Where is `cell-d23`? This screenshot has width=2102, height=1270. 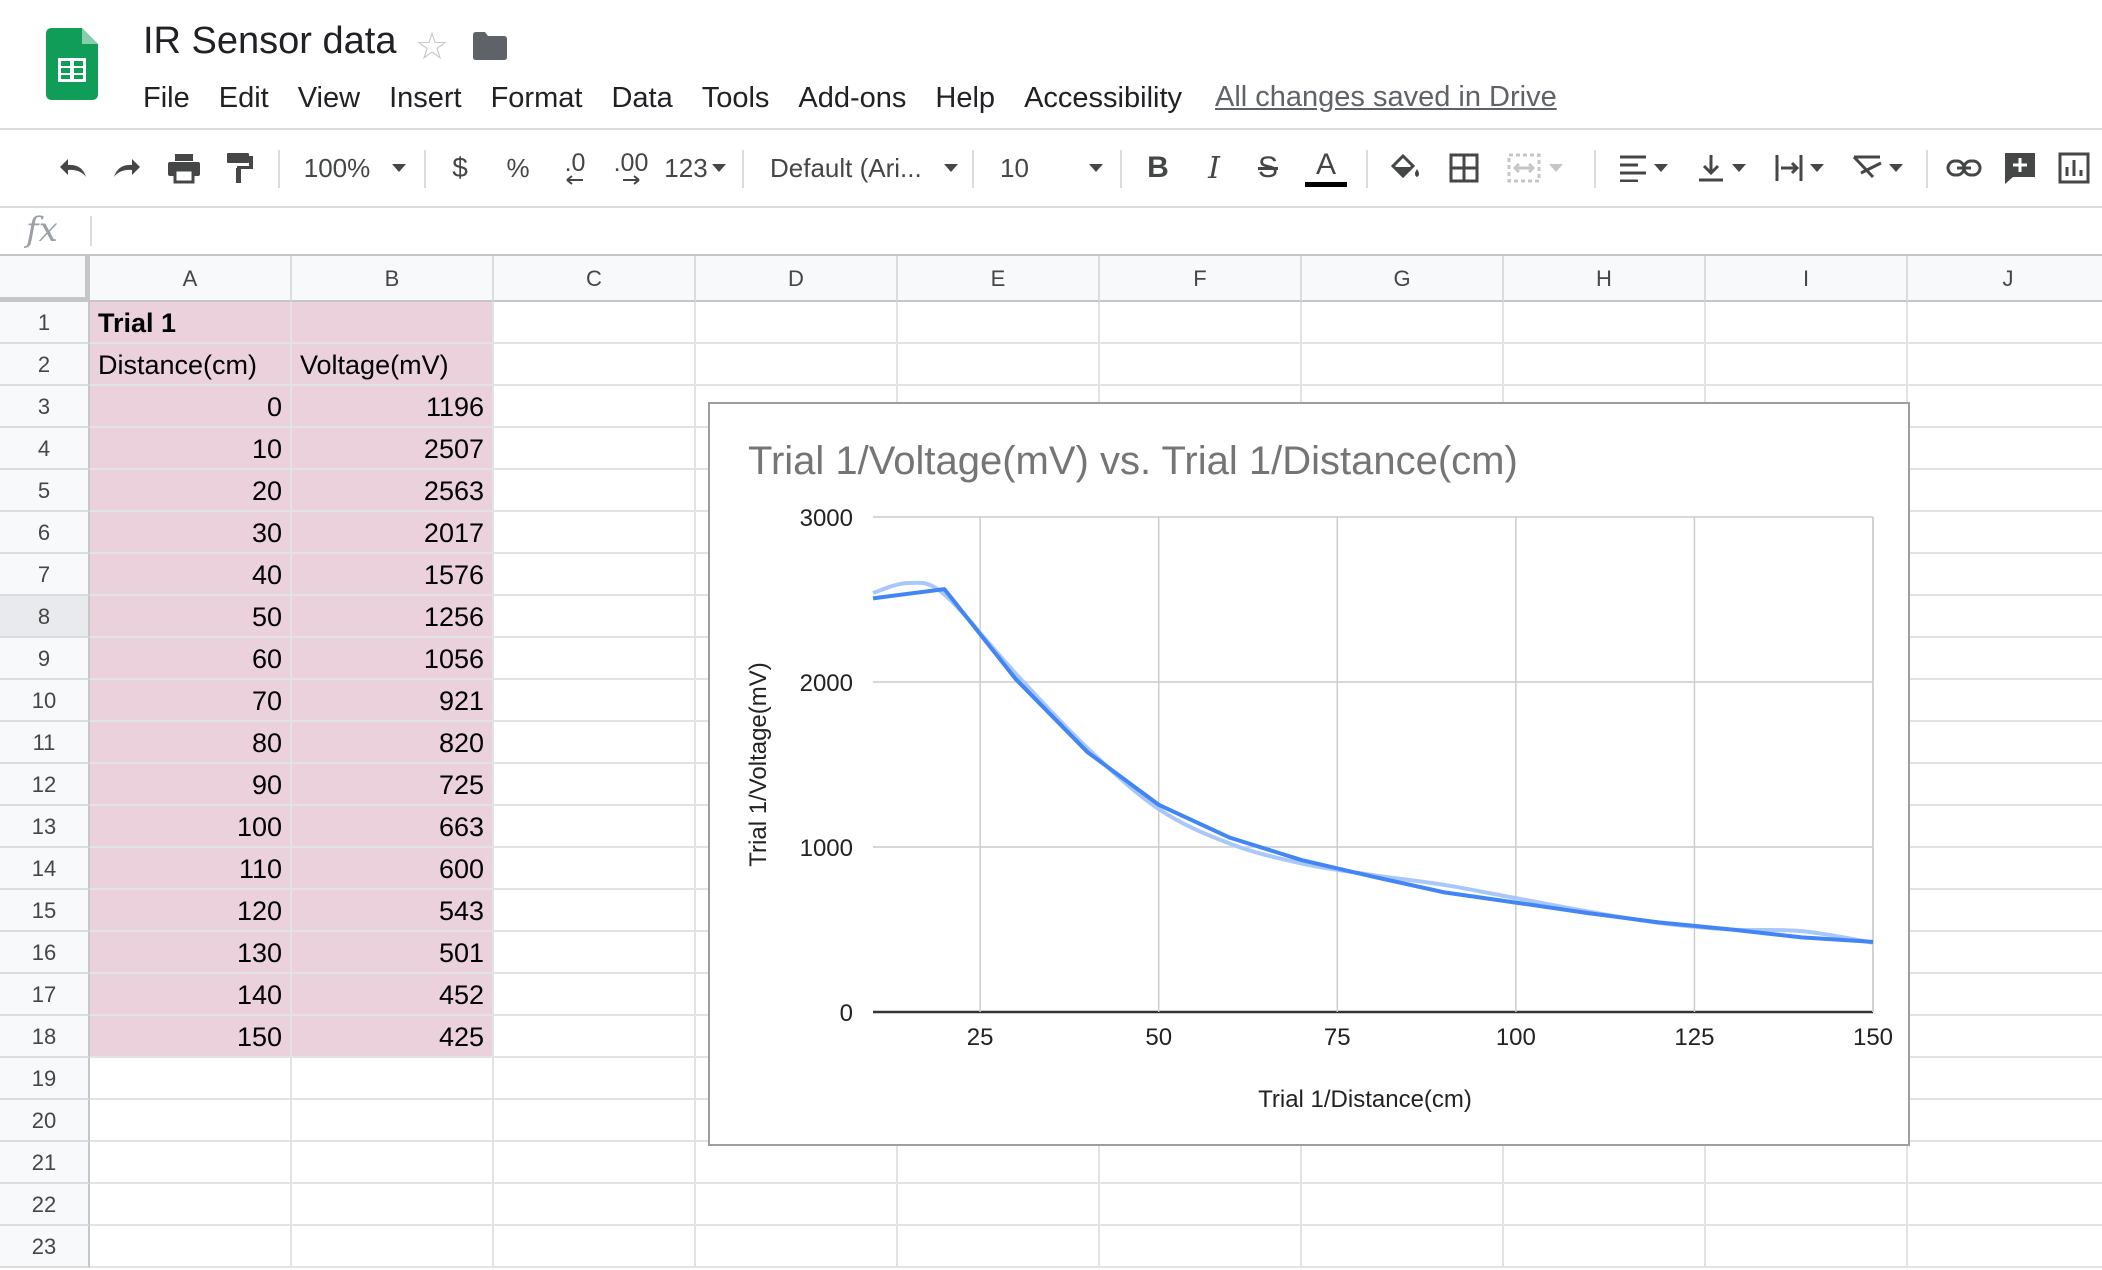 cell-d23 is located at coordinates (797, 1247).